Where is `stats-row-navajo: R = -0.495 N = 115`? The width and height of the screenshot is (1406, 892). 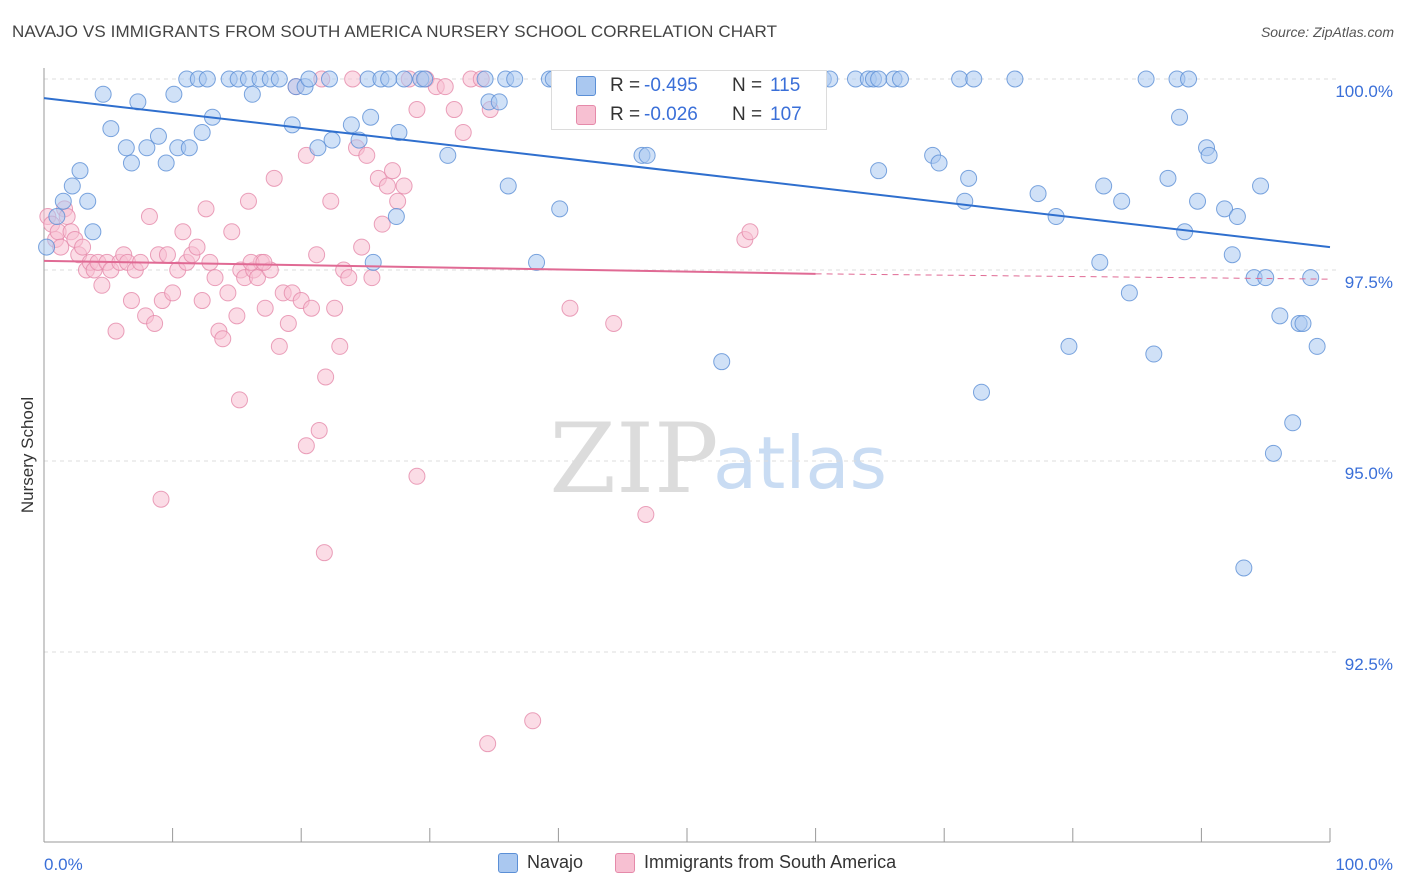 stats-row-navajo: R = -0.495 N = 115 is located at coordinates (689, 86).